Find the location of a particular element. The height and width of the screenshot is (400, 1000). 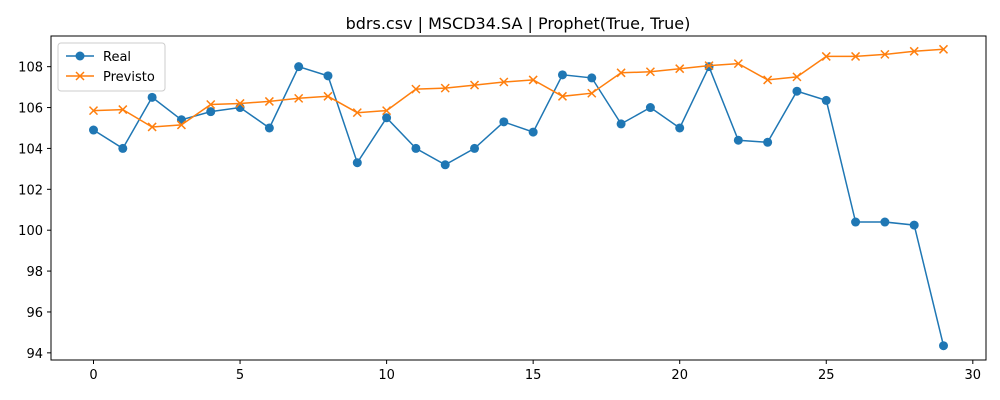

legend-label-previsto: Previsto is located at coordinates (129, 77).